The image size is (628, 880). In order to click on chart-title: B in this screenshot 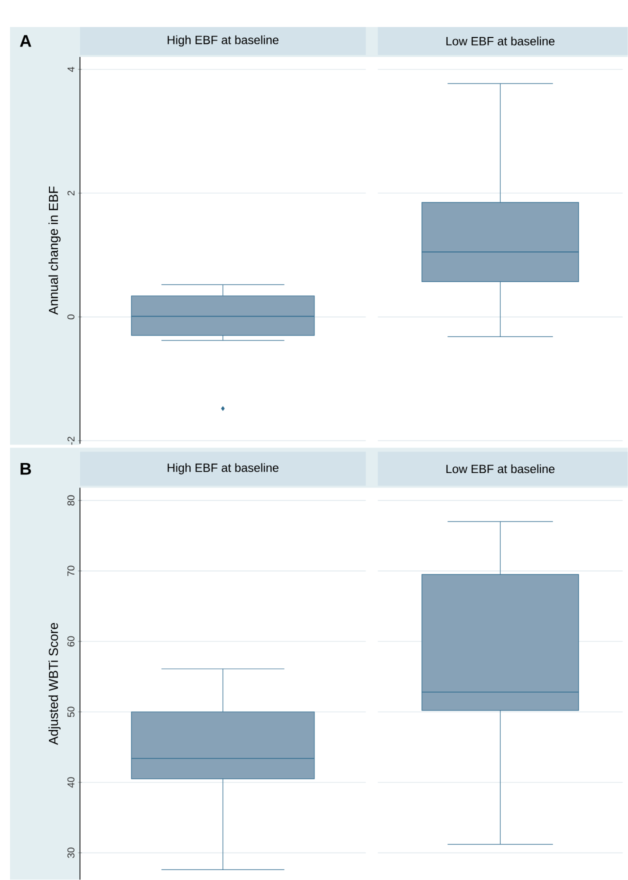, I will do `click(26, 468)`.